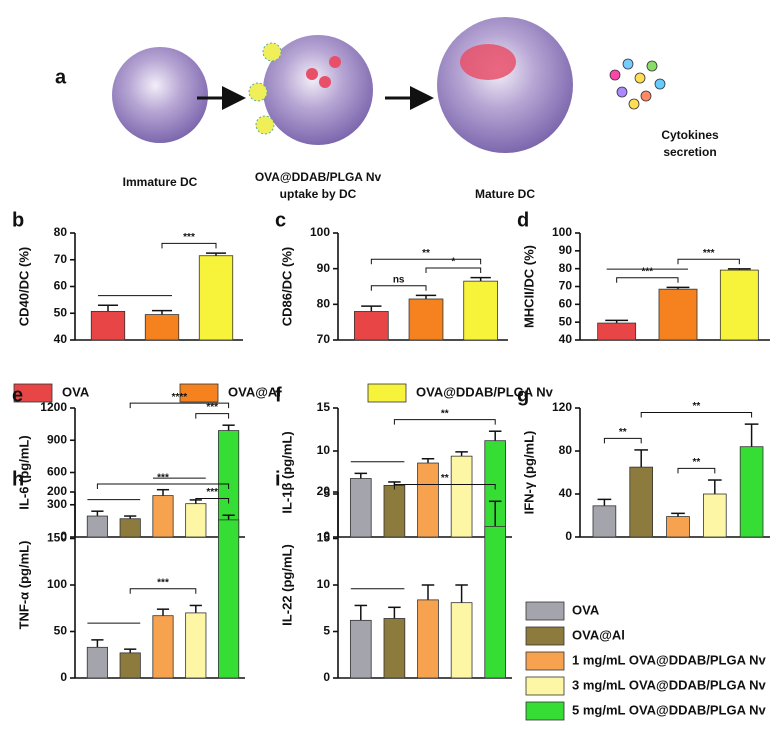 This screenshot has width=784, height=741. What do you see at coordinates (324, 584) in the screenshot?
I see `y-tick-label: 10` at bounding box center [324, 584].